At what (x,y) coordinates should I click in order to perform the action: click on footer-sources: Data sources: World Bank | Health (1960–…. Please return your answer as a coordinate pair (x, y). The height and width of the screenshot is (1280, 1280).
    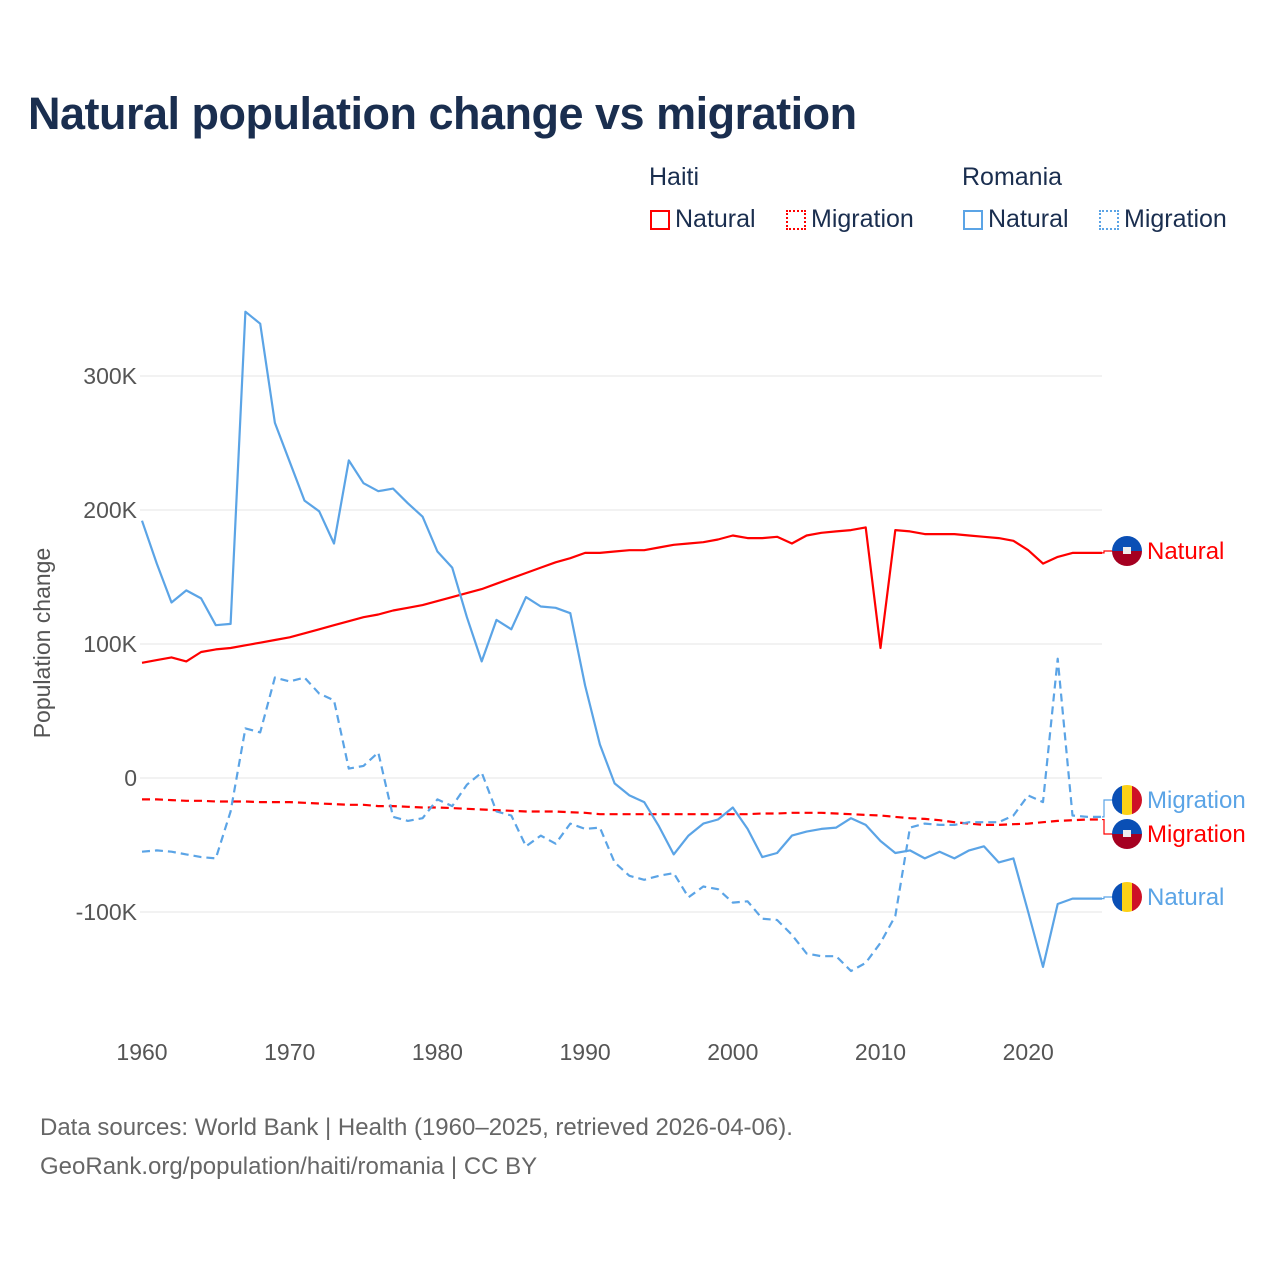
    Looking at the image, I should click on (416, 1127).